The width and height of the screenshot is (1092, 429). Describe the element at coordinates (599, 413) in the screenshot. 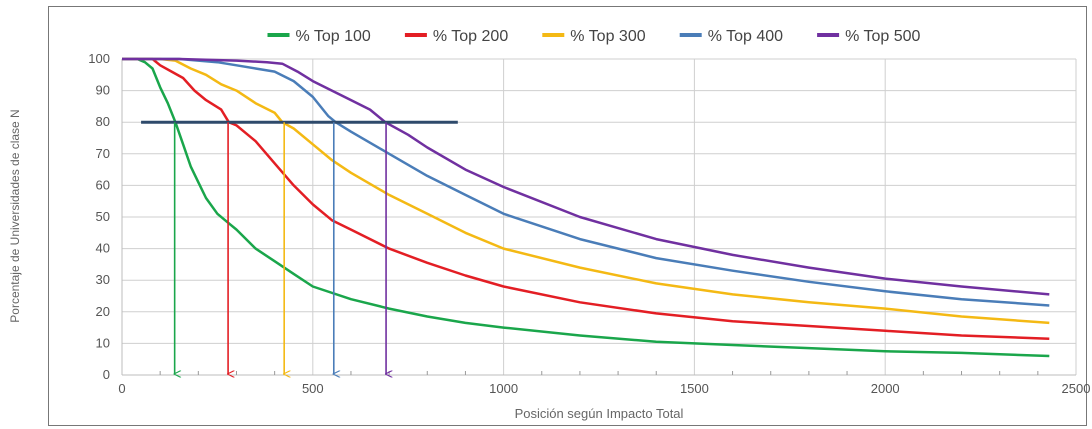

I see `x-axis-label: Posición según Impacto Total` at that location.